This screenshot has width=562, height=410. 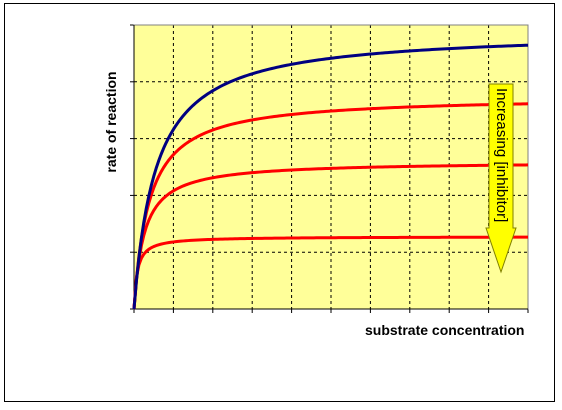 I want to click on inhibitor-arrow-icon, so click(x=501, y=178).